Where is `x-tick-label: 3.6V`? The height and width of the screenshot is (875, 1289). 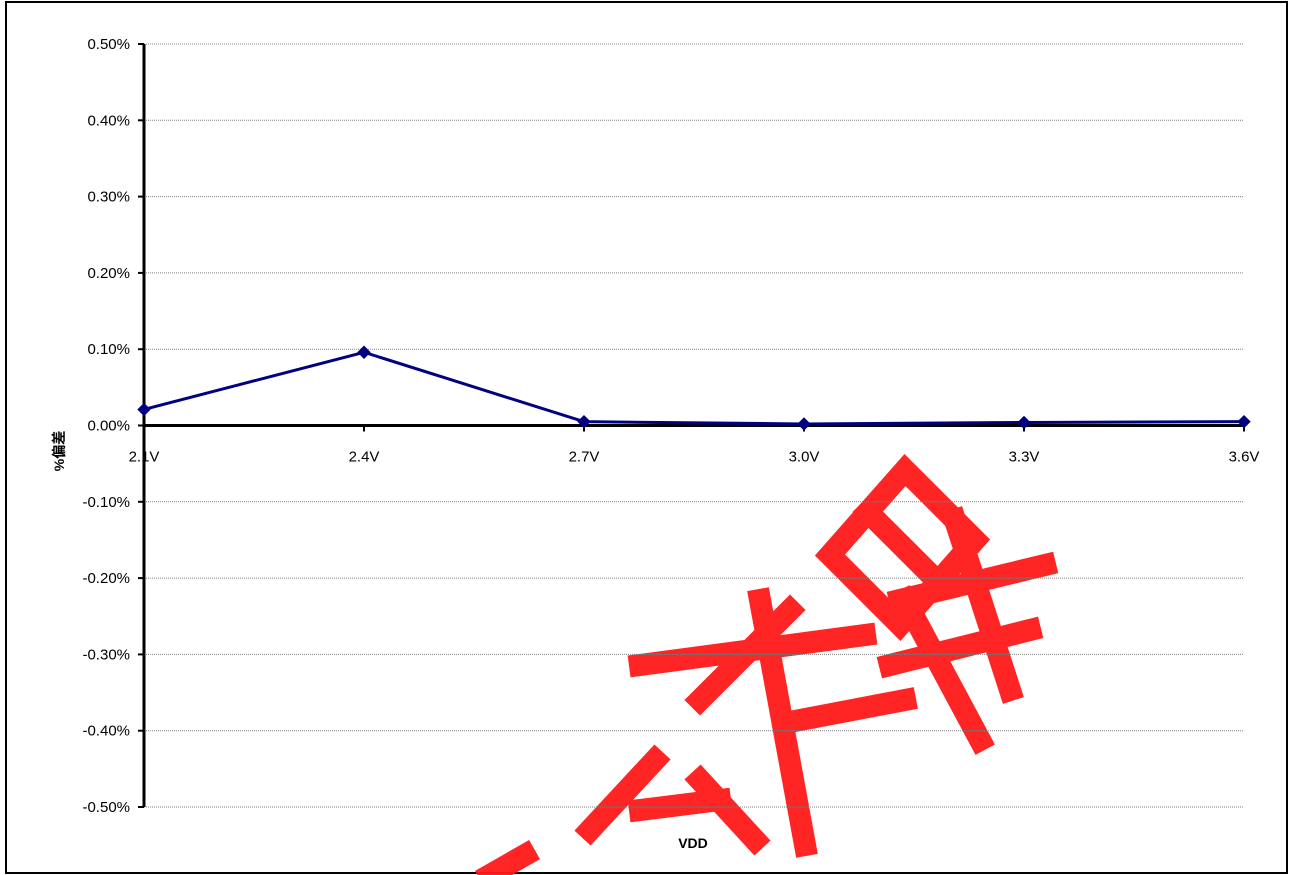
x-tick-label: 3.6V is located at coordinates (1244, 457).